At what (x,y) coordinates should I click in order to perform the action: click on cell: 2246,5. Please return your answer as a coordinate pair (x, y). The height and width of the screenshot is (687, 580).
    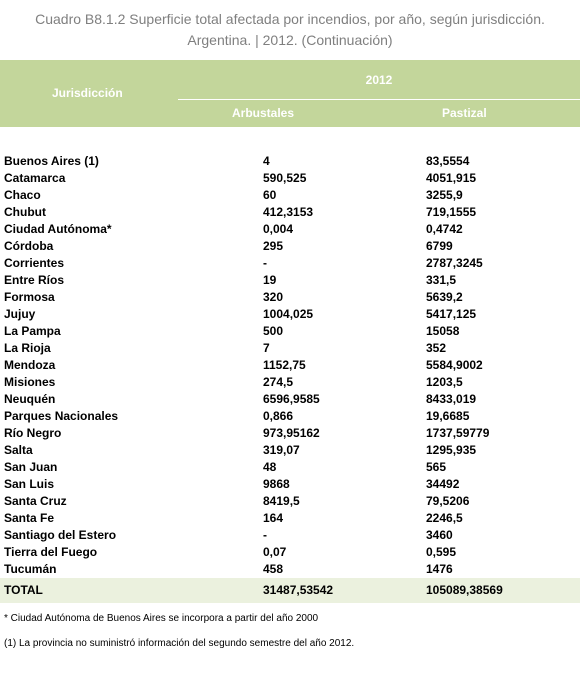
    Looking at the image, I should click on (444, 518).